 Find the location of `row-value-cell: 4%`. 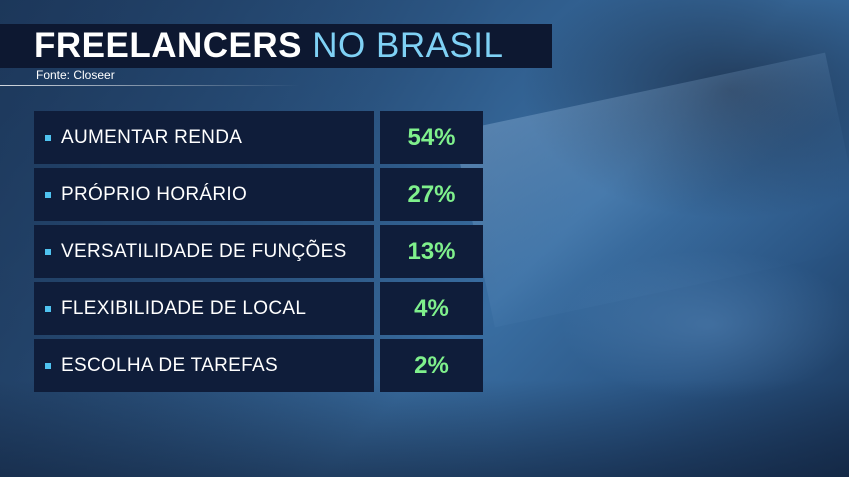

row-value-cell: 4% is located at coordinates (431, 308).